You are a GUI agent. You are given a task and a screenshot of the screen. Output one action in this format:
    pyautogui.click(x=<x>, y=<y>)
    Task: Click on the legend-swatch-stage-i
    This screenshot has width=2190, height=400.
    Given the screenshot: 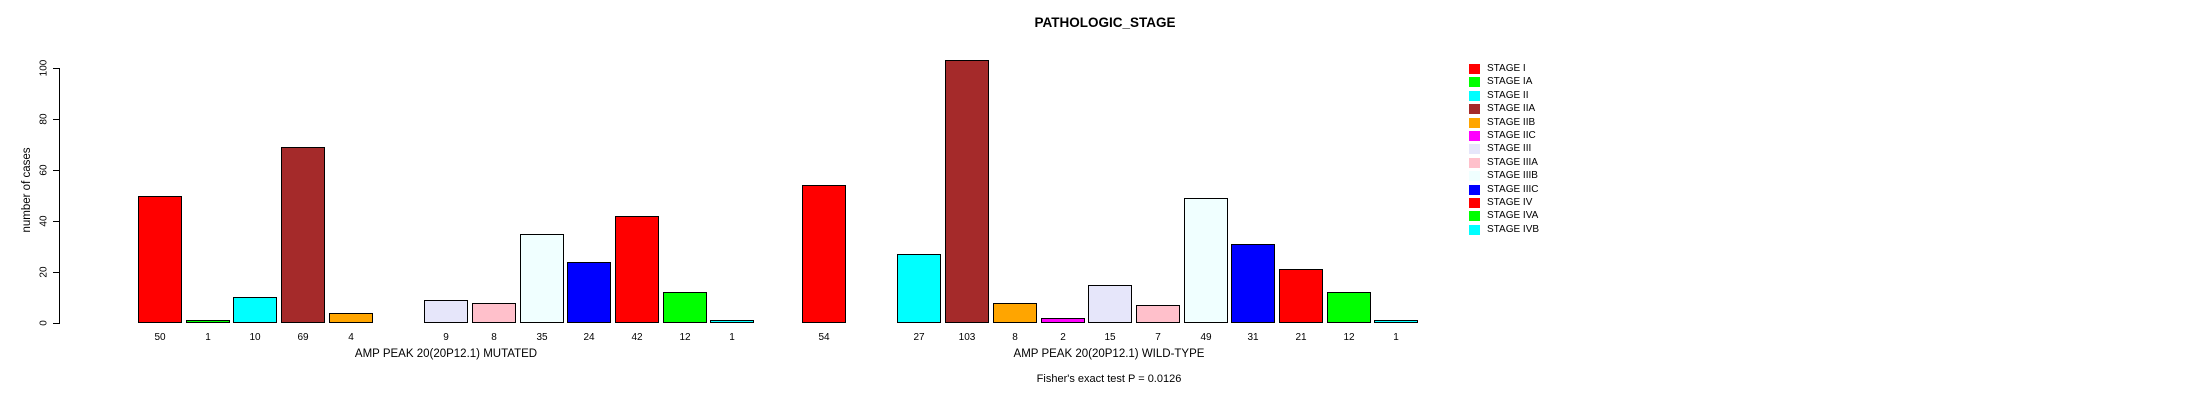 What is the action you would take?
    pyautogui.click(x=1474, y=69)
    